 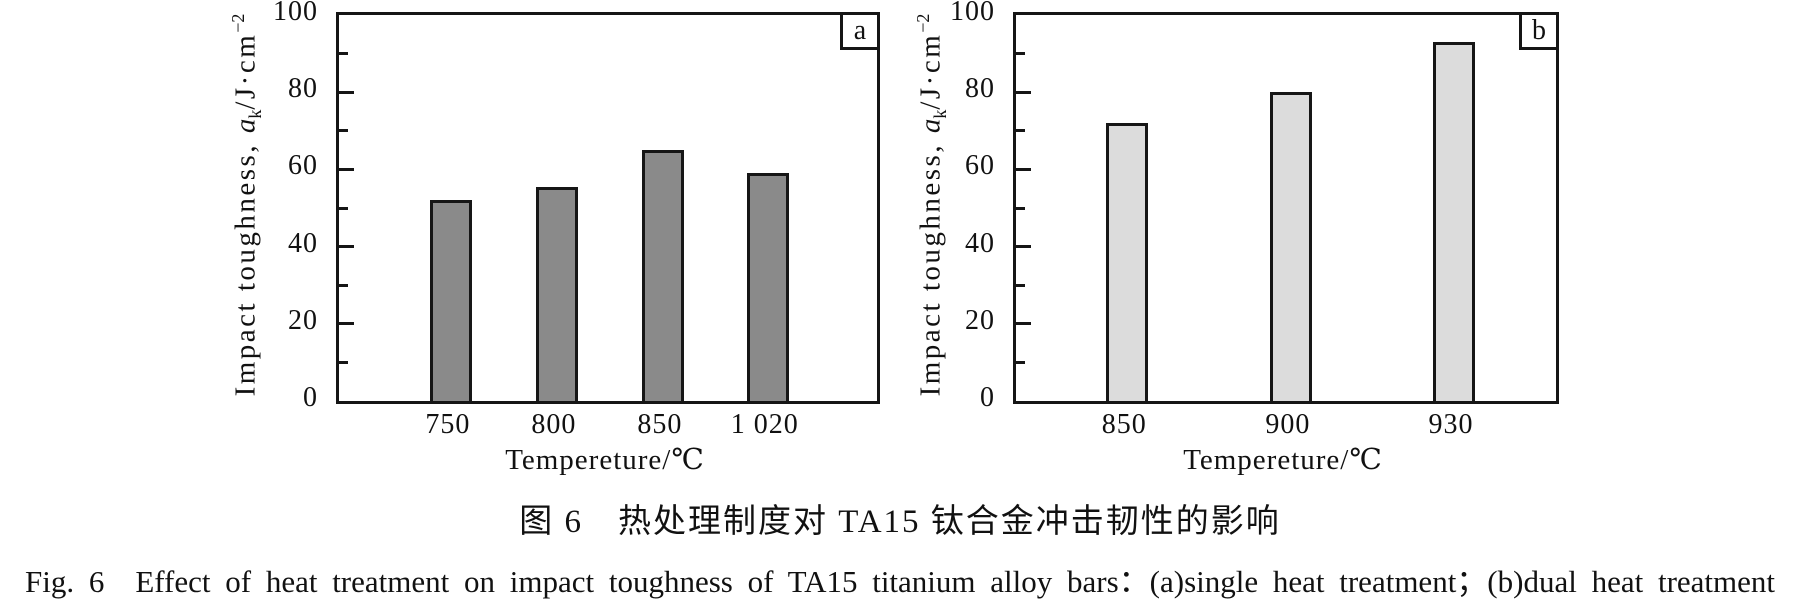 I want to click on x-axis-label-b: Tempereture/℃, so click(x=1283, y=460).